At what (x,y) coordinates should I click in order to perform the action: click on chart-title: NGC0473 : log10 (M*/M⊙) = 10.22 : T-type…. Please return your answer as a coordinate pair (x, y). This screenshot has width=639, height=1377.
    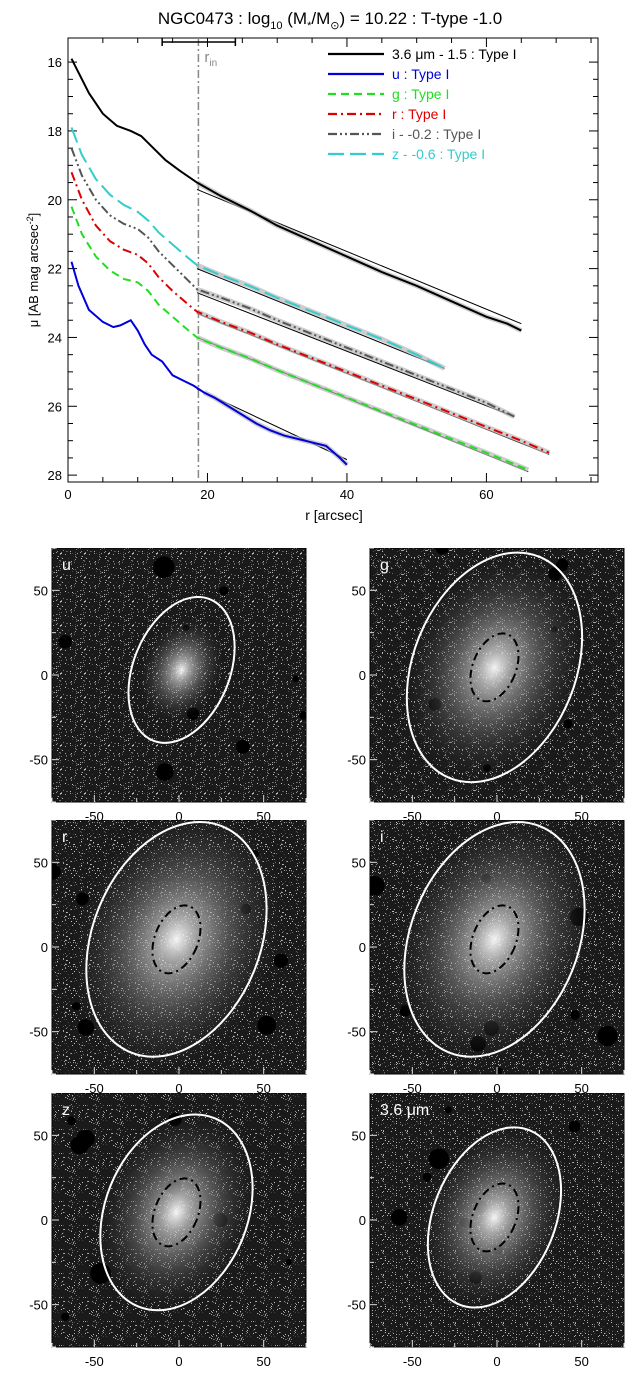
    Looking at the image, I should click on (330, 20).